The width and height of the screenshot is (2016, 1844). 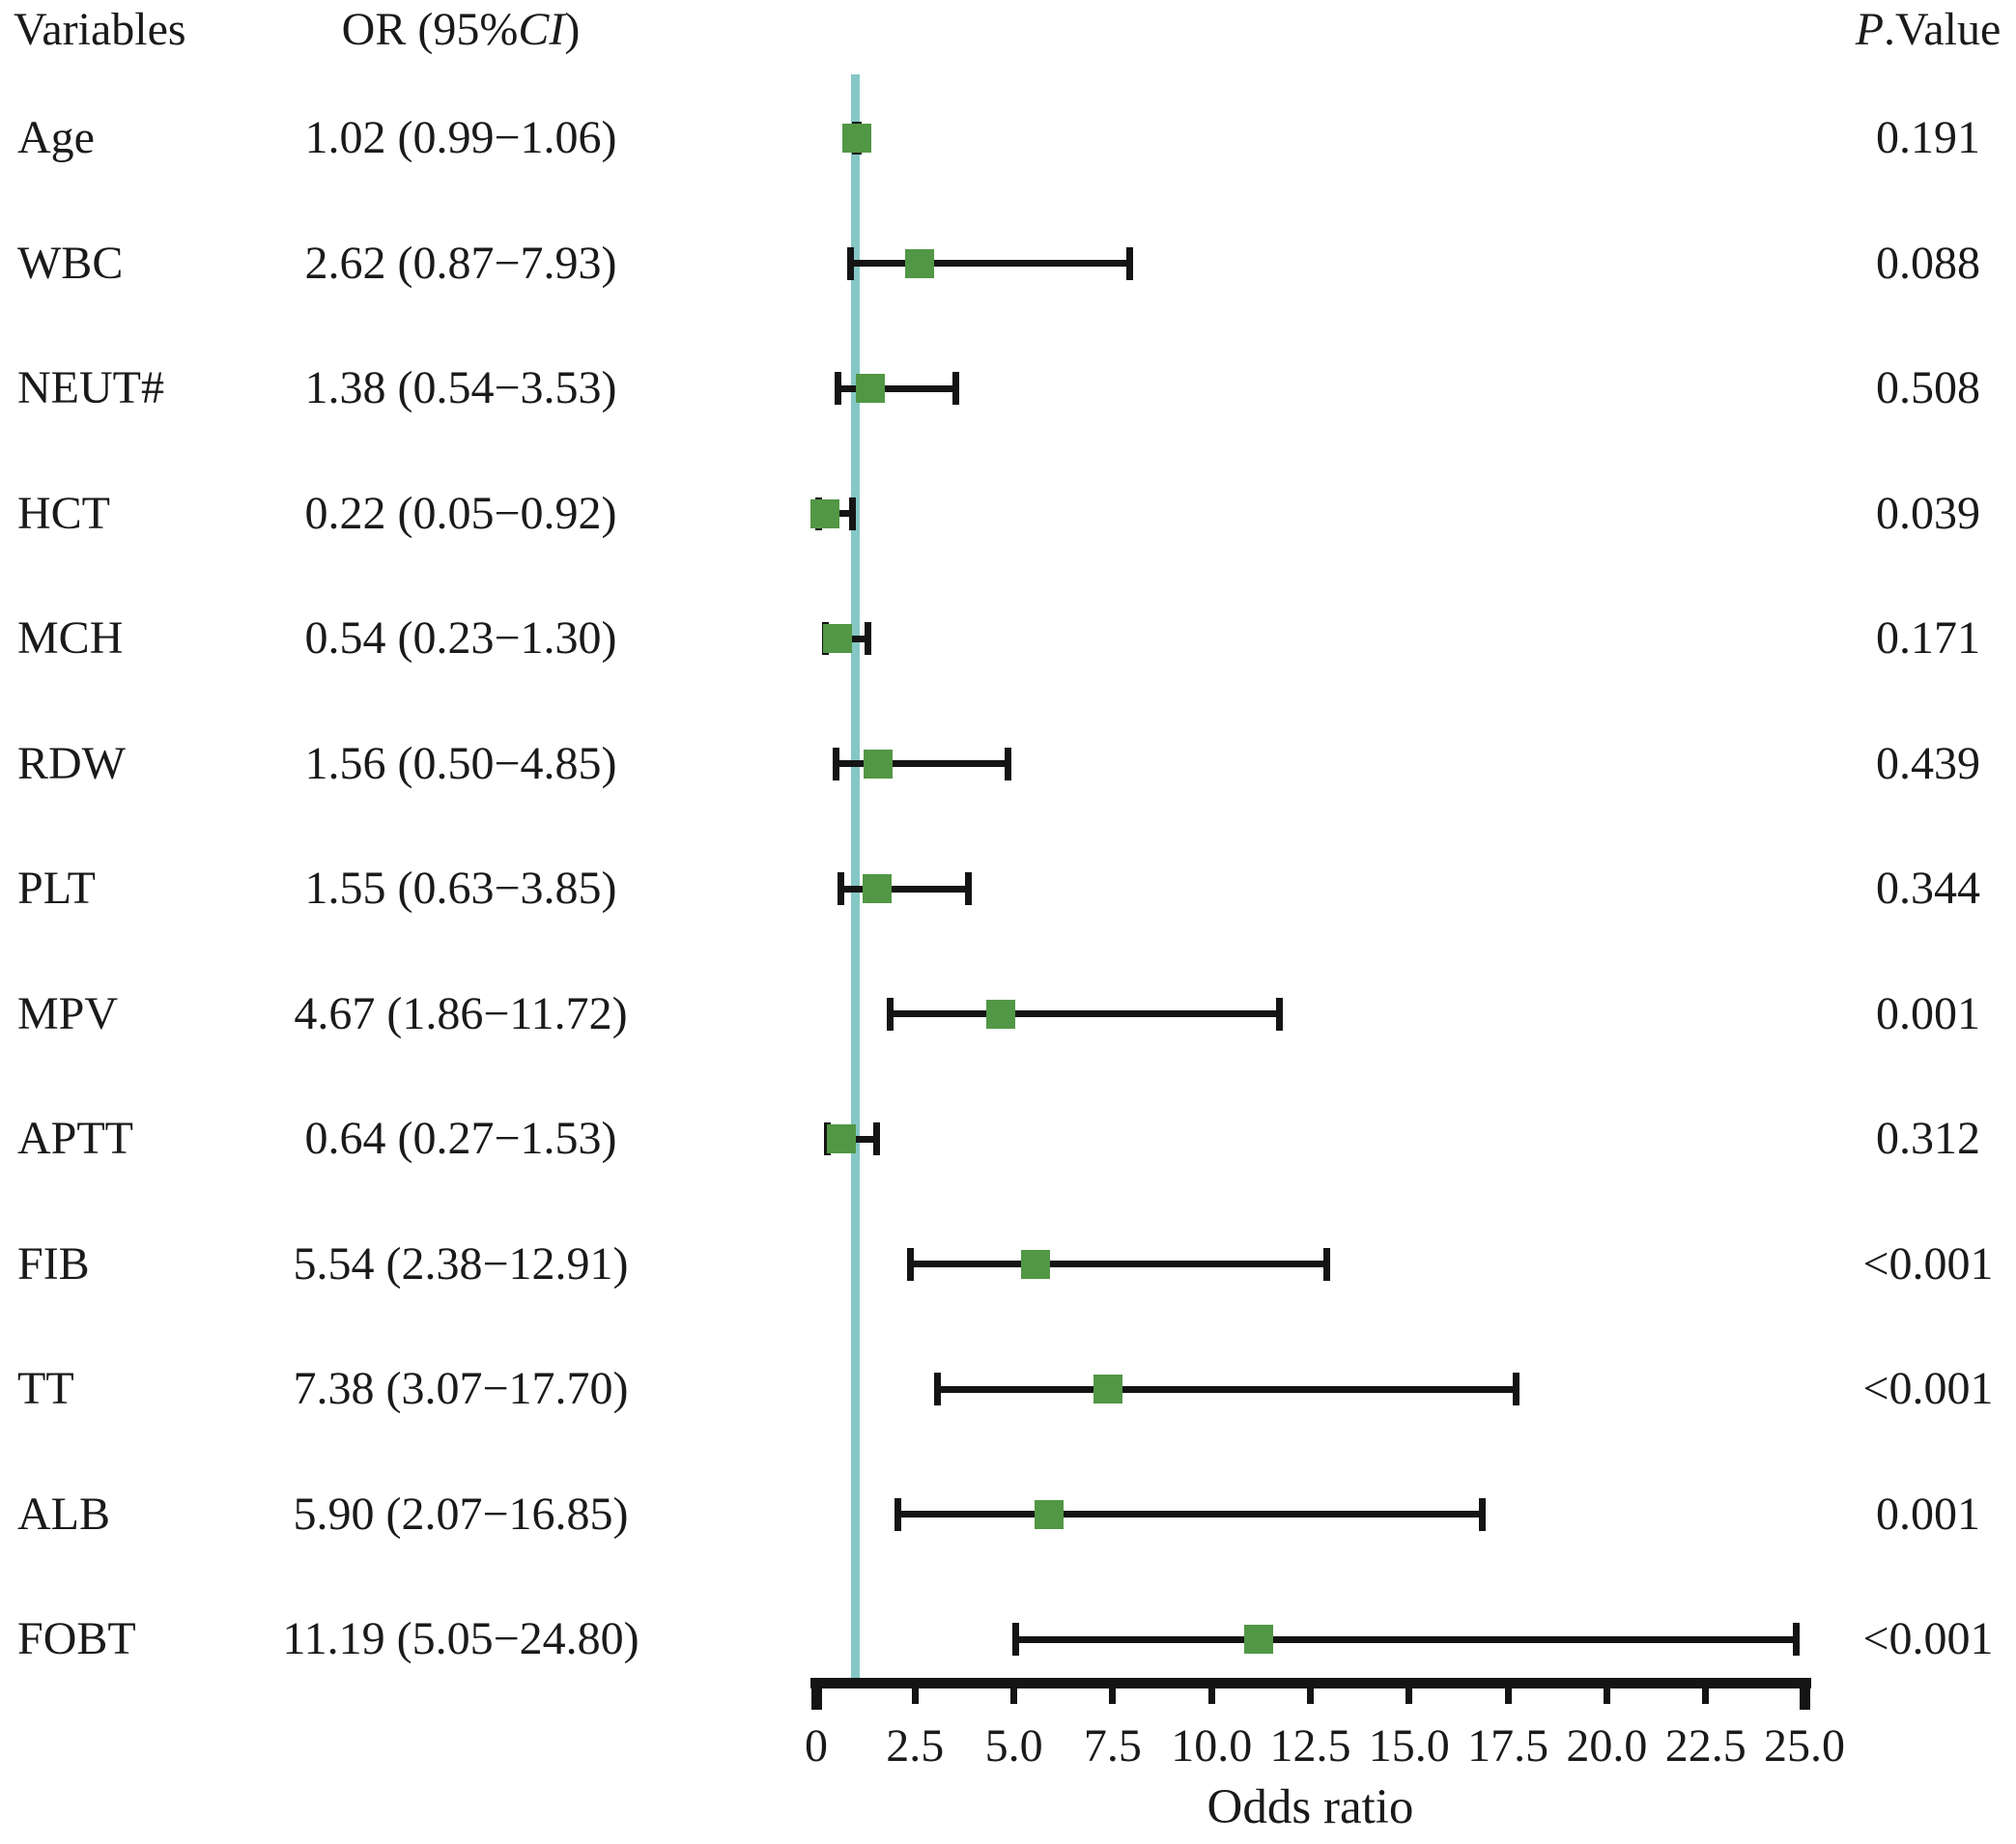 What do you see at coordinates (1310, 1683) in the screenshot?
I see `x-axis-line` at bounding box center [1310, 1683].